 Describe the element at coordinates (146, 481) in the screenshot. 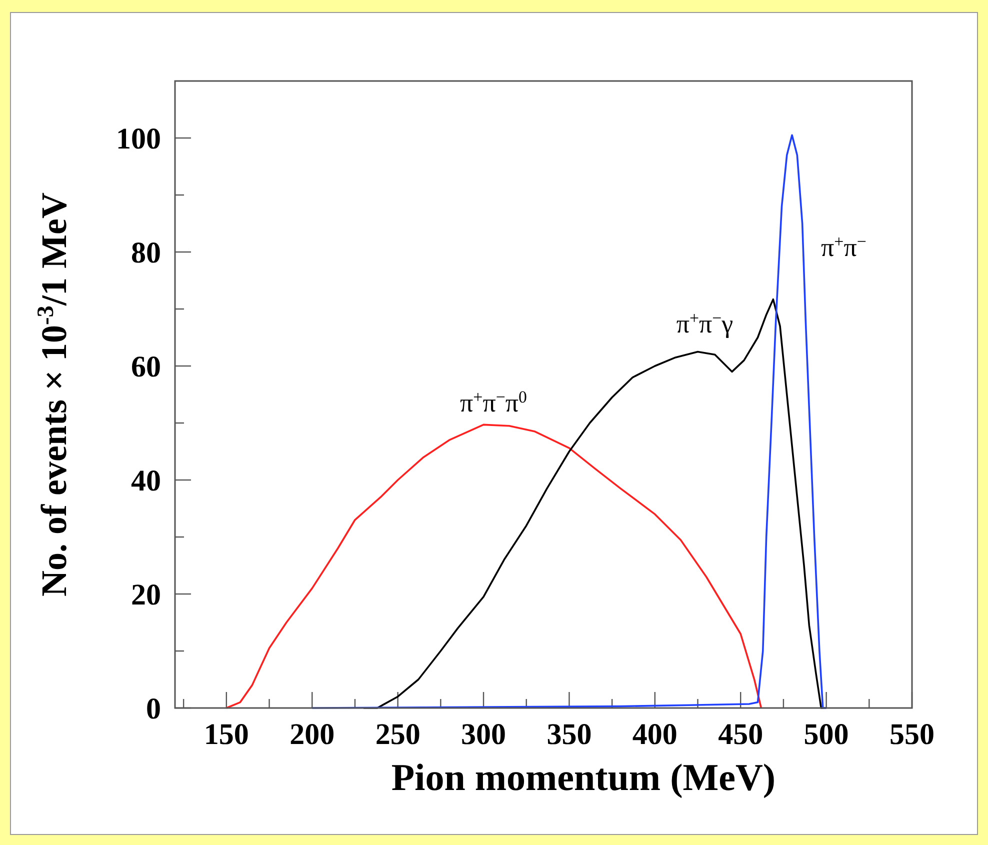

I see `y-tick-label: 40` at that location.